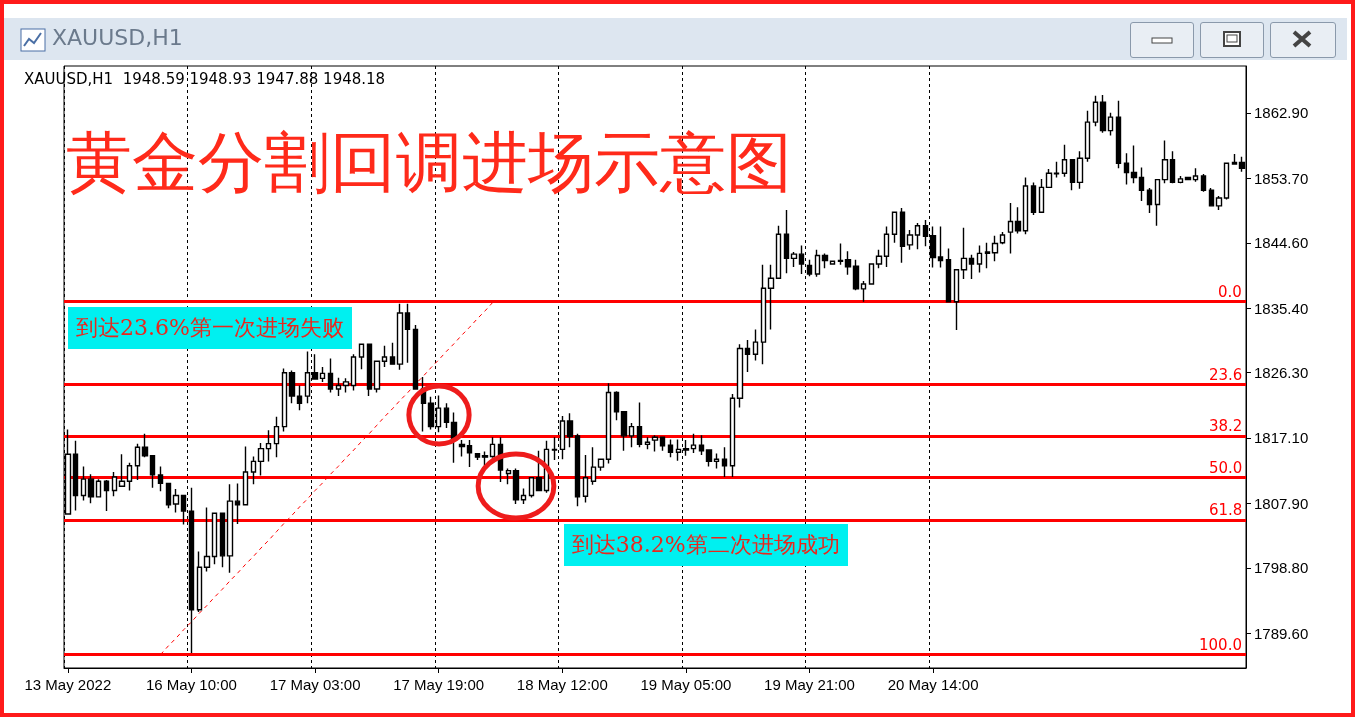 The height and width of the screenshot is (717, 1355). I want to click on annotation: 到达23.6%第一次进场失败, so click(210, 327).